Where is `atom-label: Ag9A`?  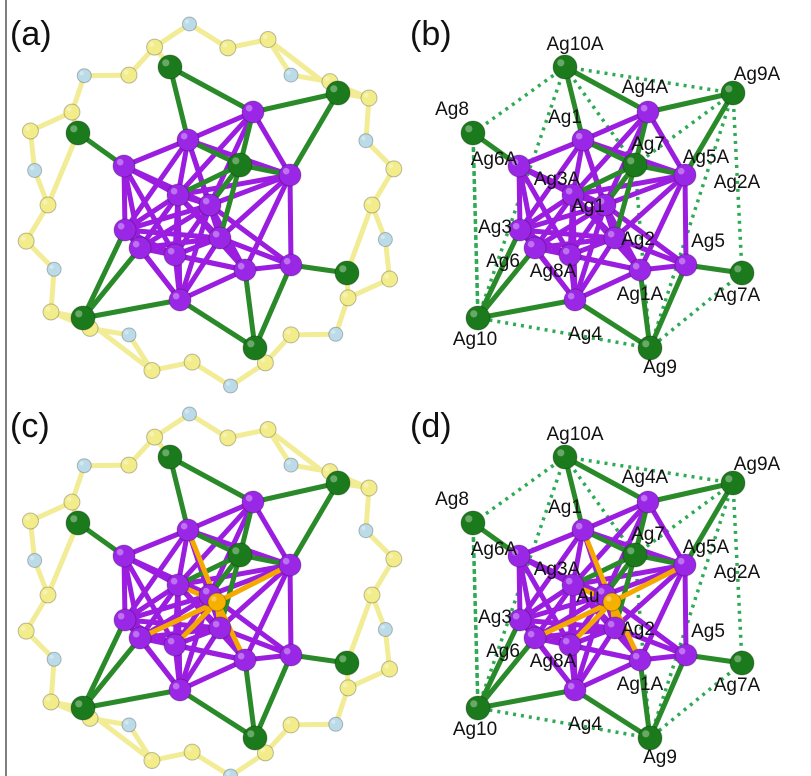 atom-label: Ag9A is located at coordinates (757, 74).